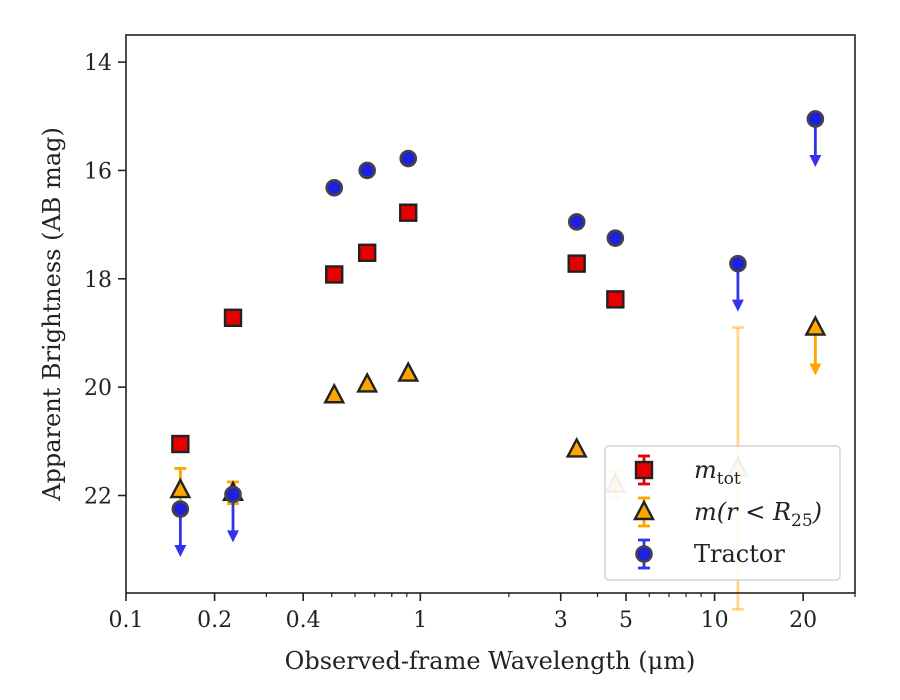  I want to click on legend-label-0: mtot, so click(717, 472).